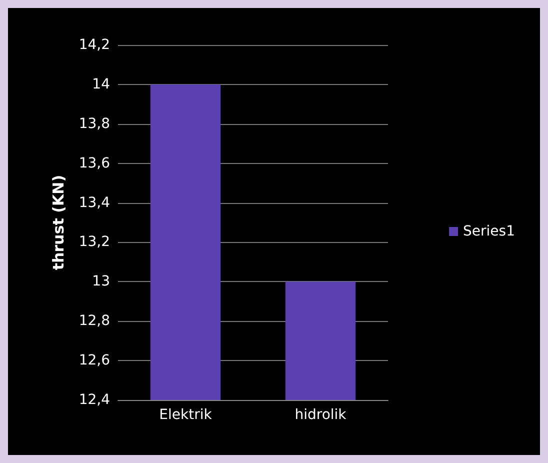  I want to click on y-tick-label: 13, so click(101, 282).